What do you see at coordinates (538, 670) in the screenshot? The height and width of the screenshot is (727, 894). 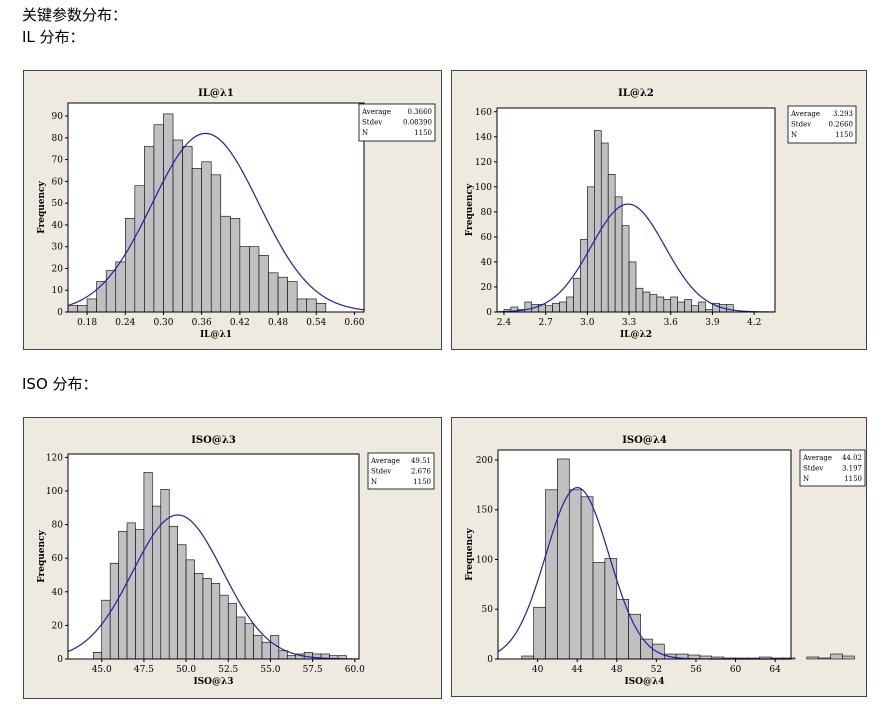 I see `x-tick-label: 40` at bounding box center [538, 670].